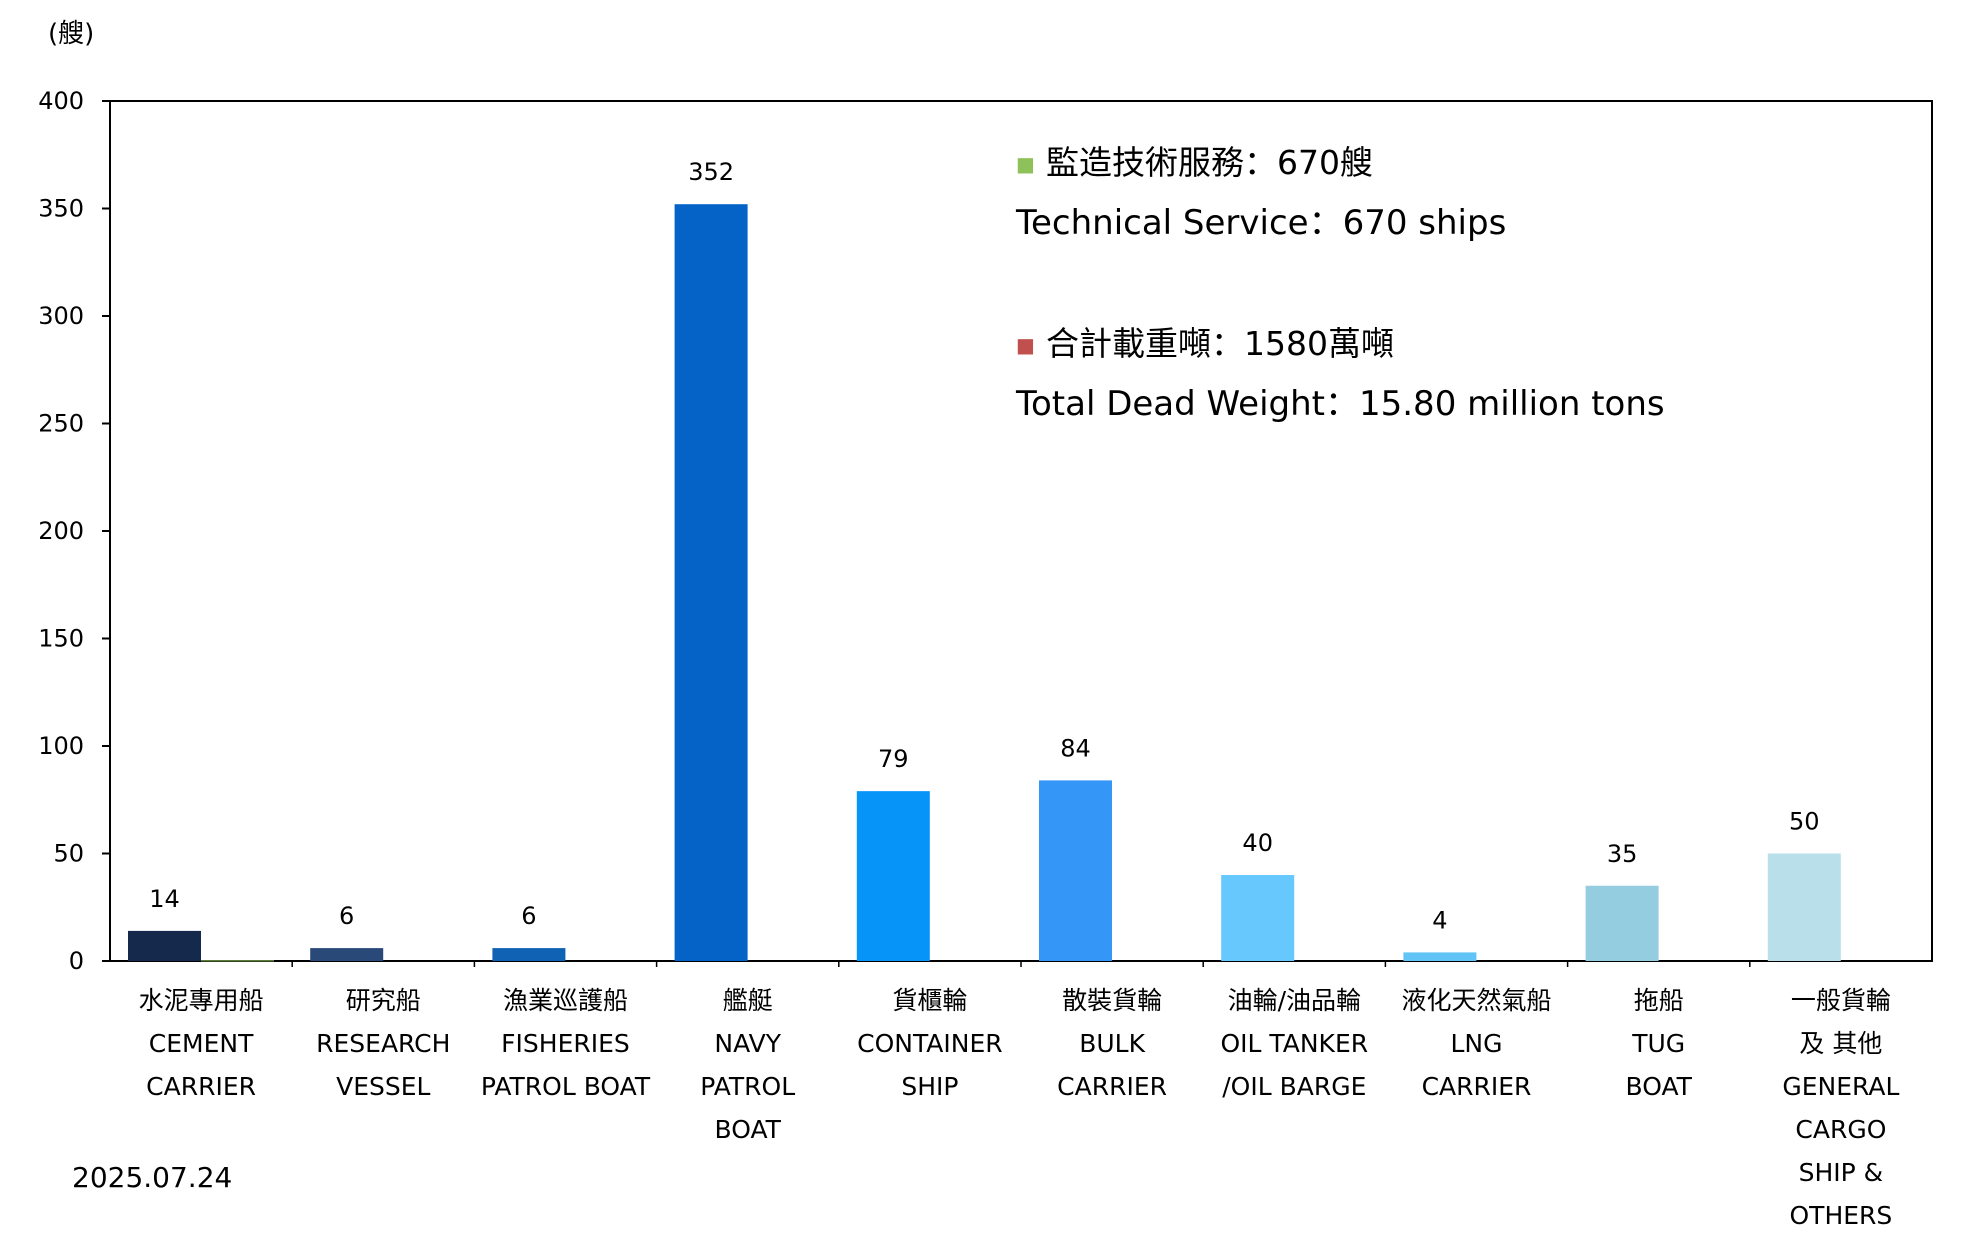  Describe the element at coordinates (1659, 1000) in the screenshot. I see `category-label: 拖船` at that location.